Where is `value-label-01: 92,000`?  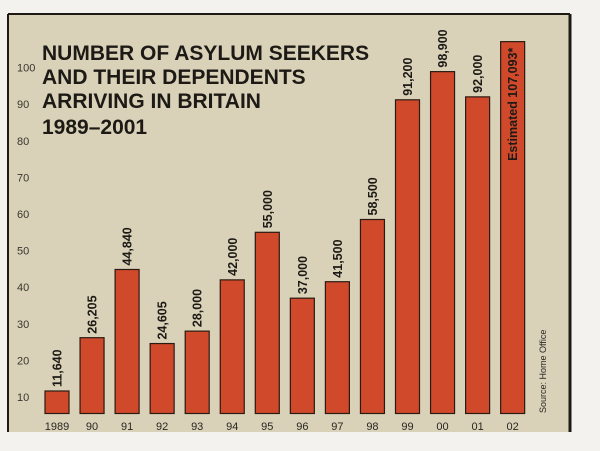 value-label-01: 92,000 is located at coordinates (478, 74).